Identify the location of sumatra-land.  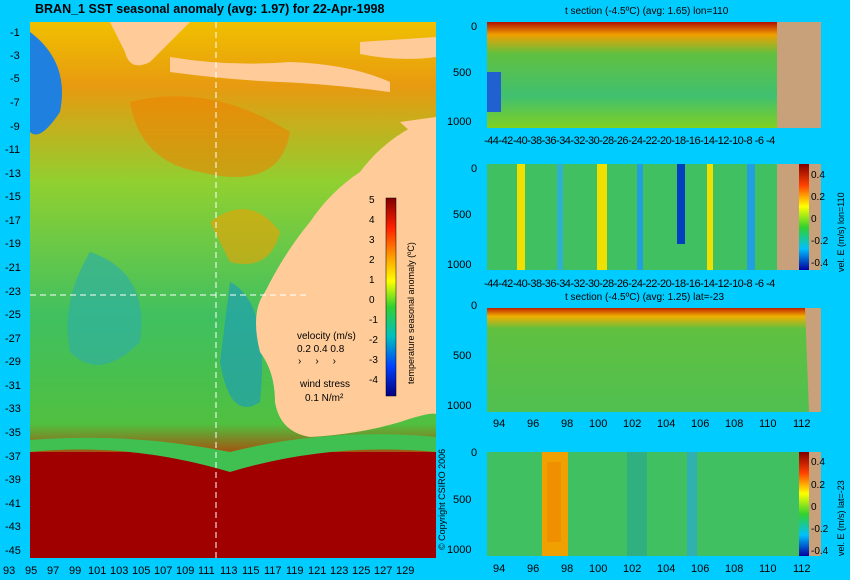
(150, 44).